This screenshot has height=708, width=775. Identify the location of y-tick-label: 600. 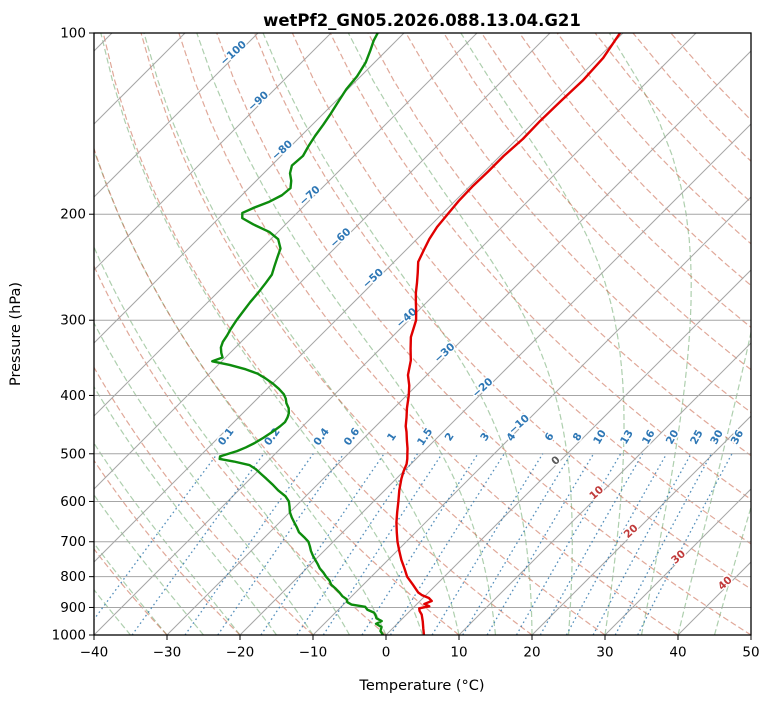
(73, 502).